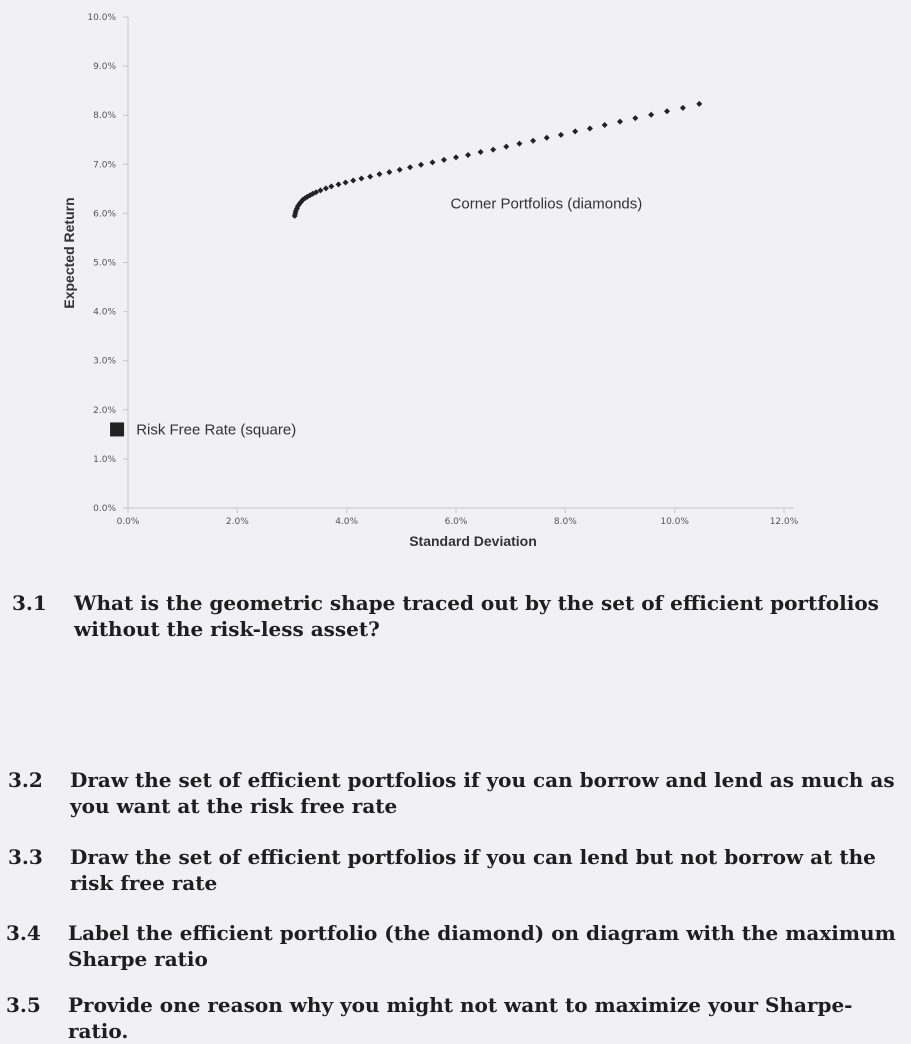 This screenshot has height=1044, width=911. Describe the element at coordinates (565, 522) in the screenshot. I see `x-tick-label: 8.0%` at that location.